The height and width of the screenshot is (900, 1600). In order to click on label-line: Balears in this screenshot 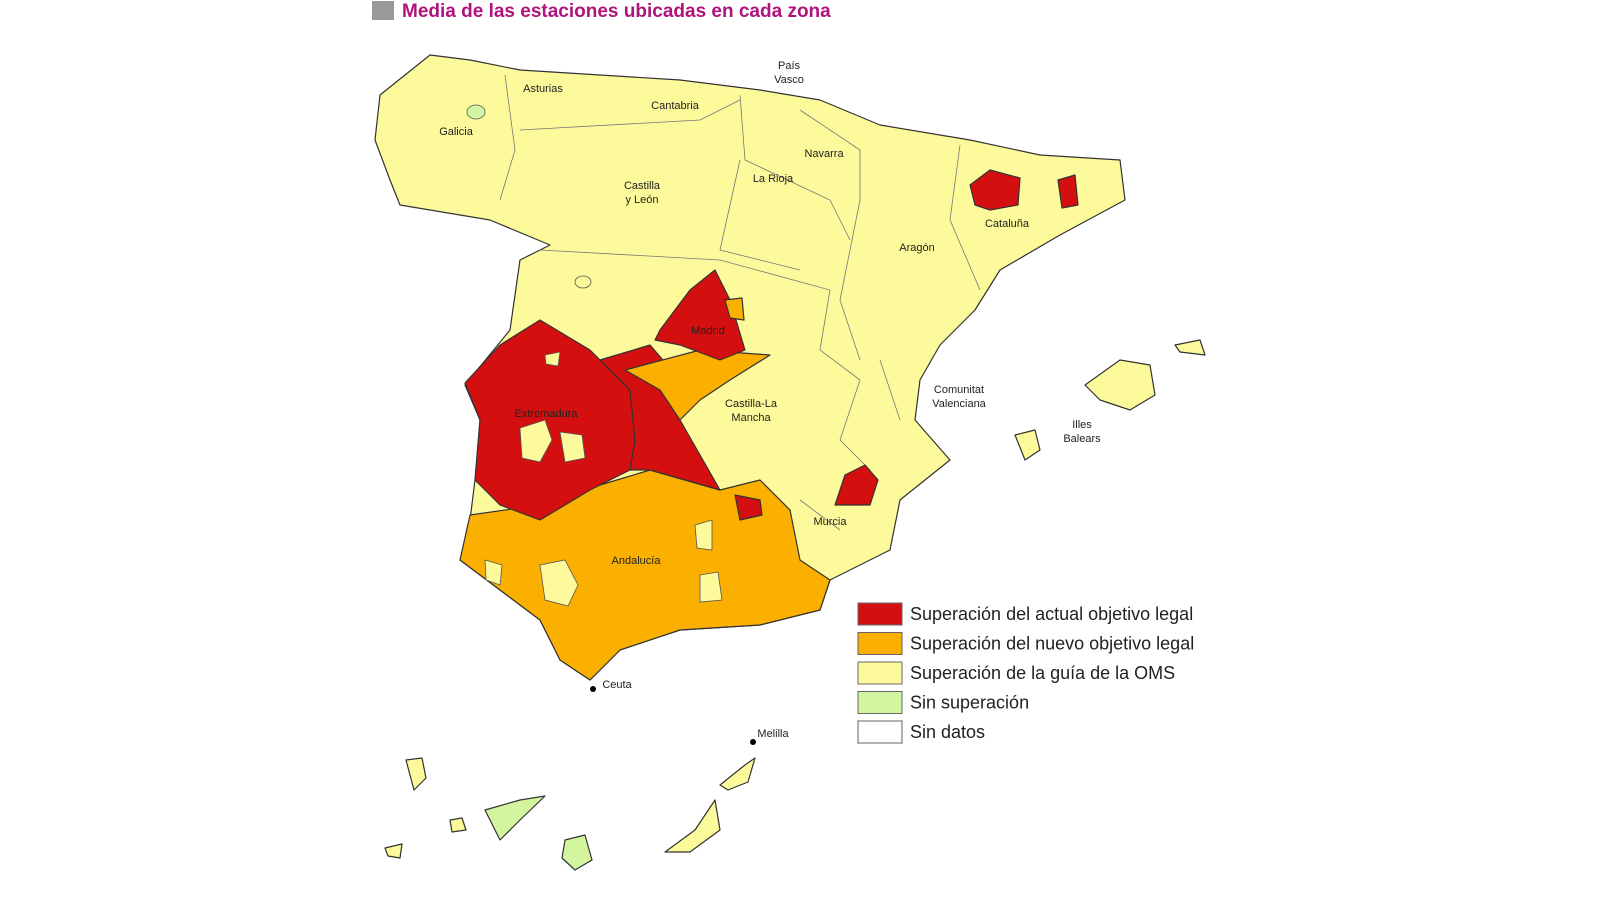, I will do `click(1082, 439)`.